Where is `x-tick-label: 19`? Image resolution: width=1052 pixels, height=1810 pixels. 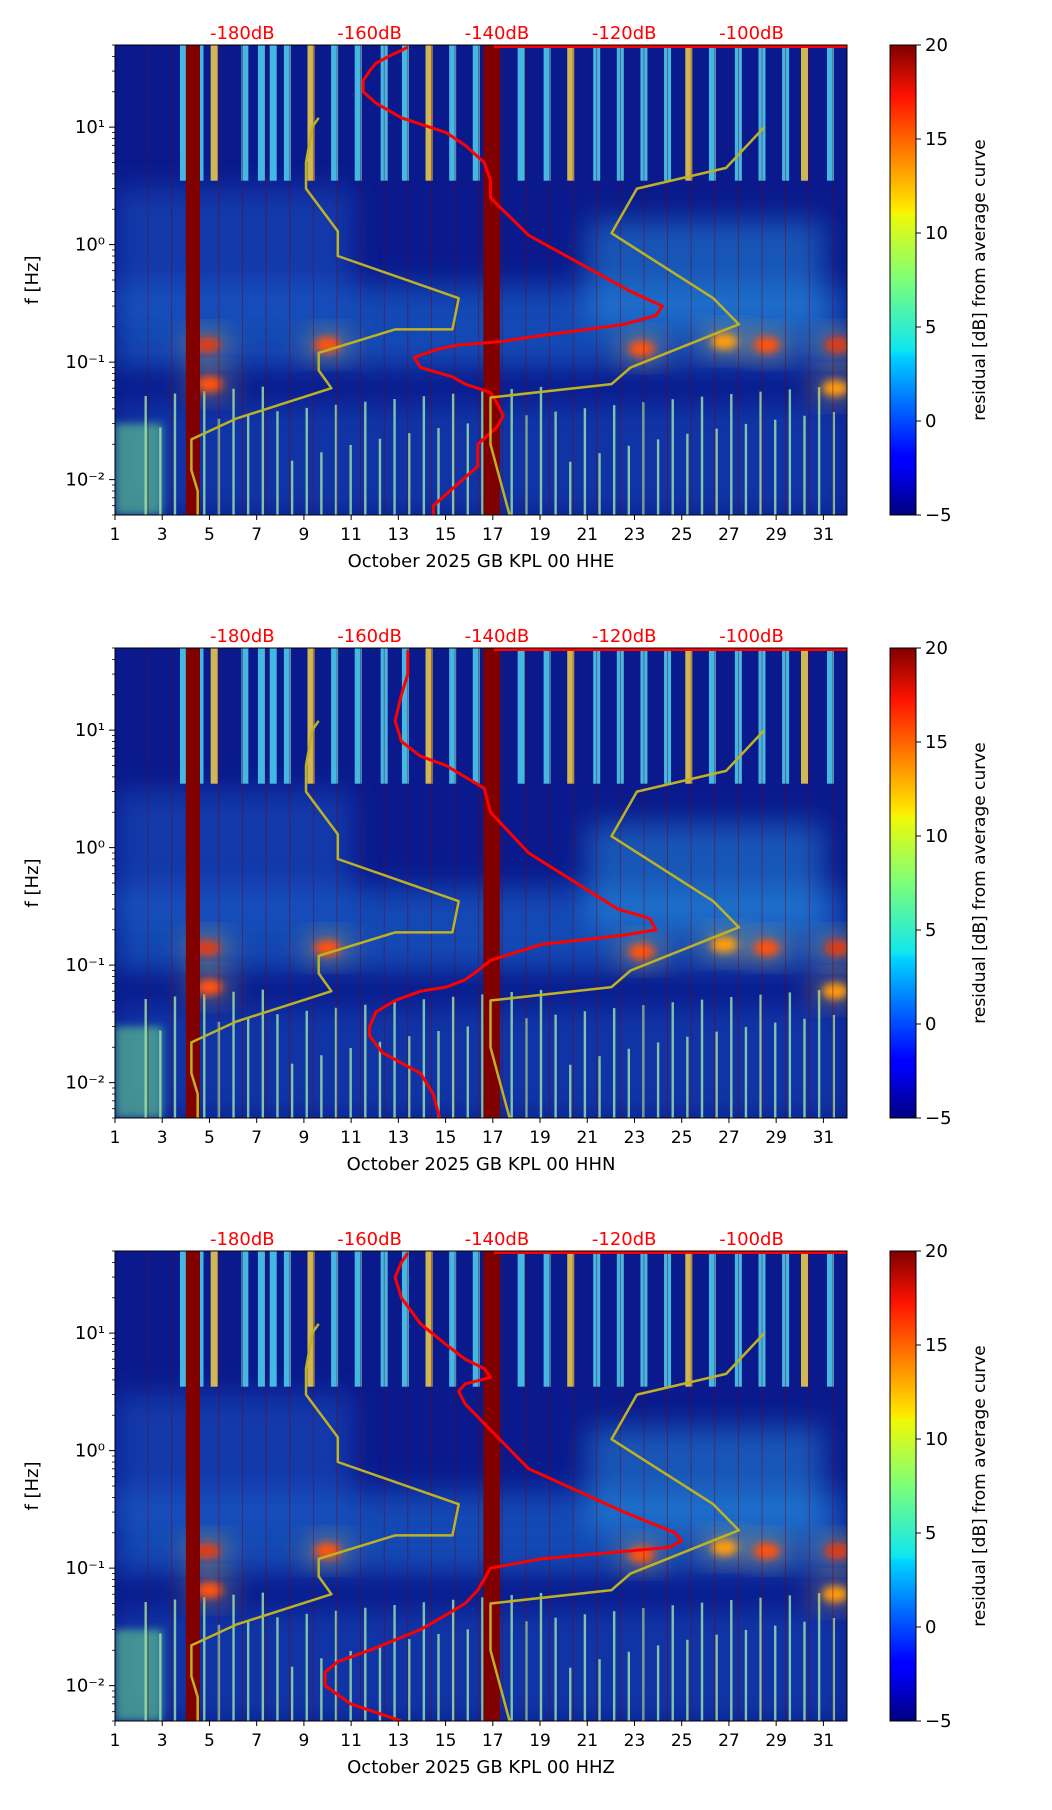 x-tick-label: 19 is located at coordinates (540, 1138).